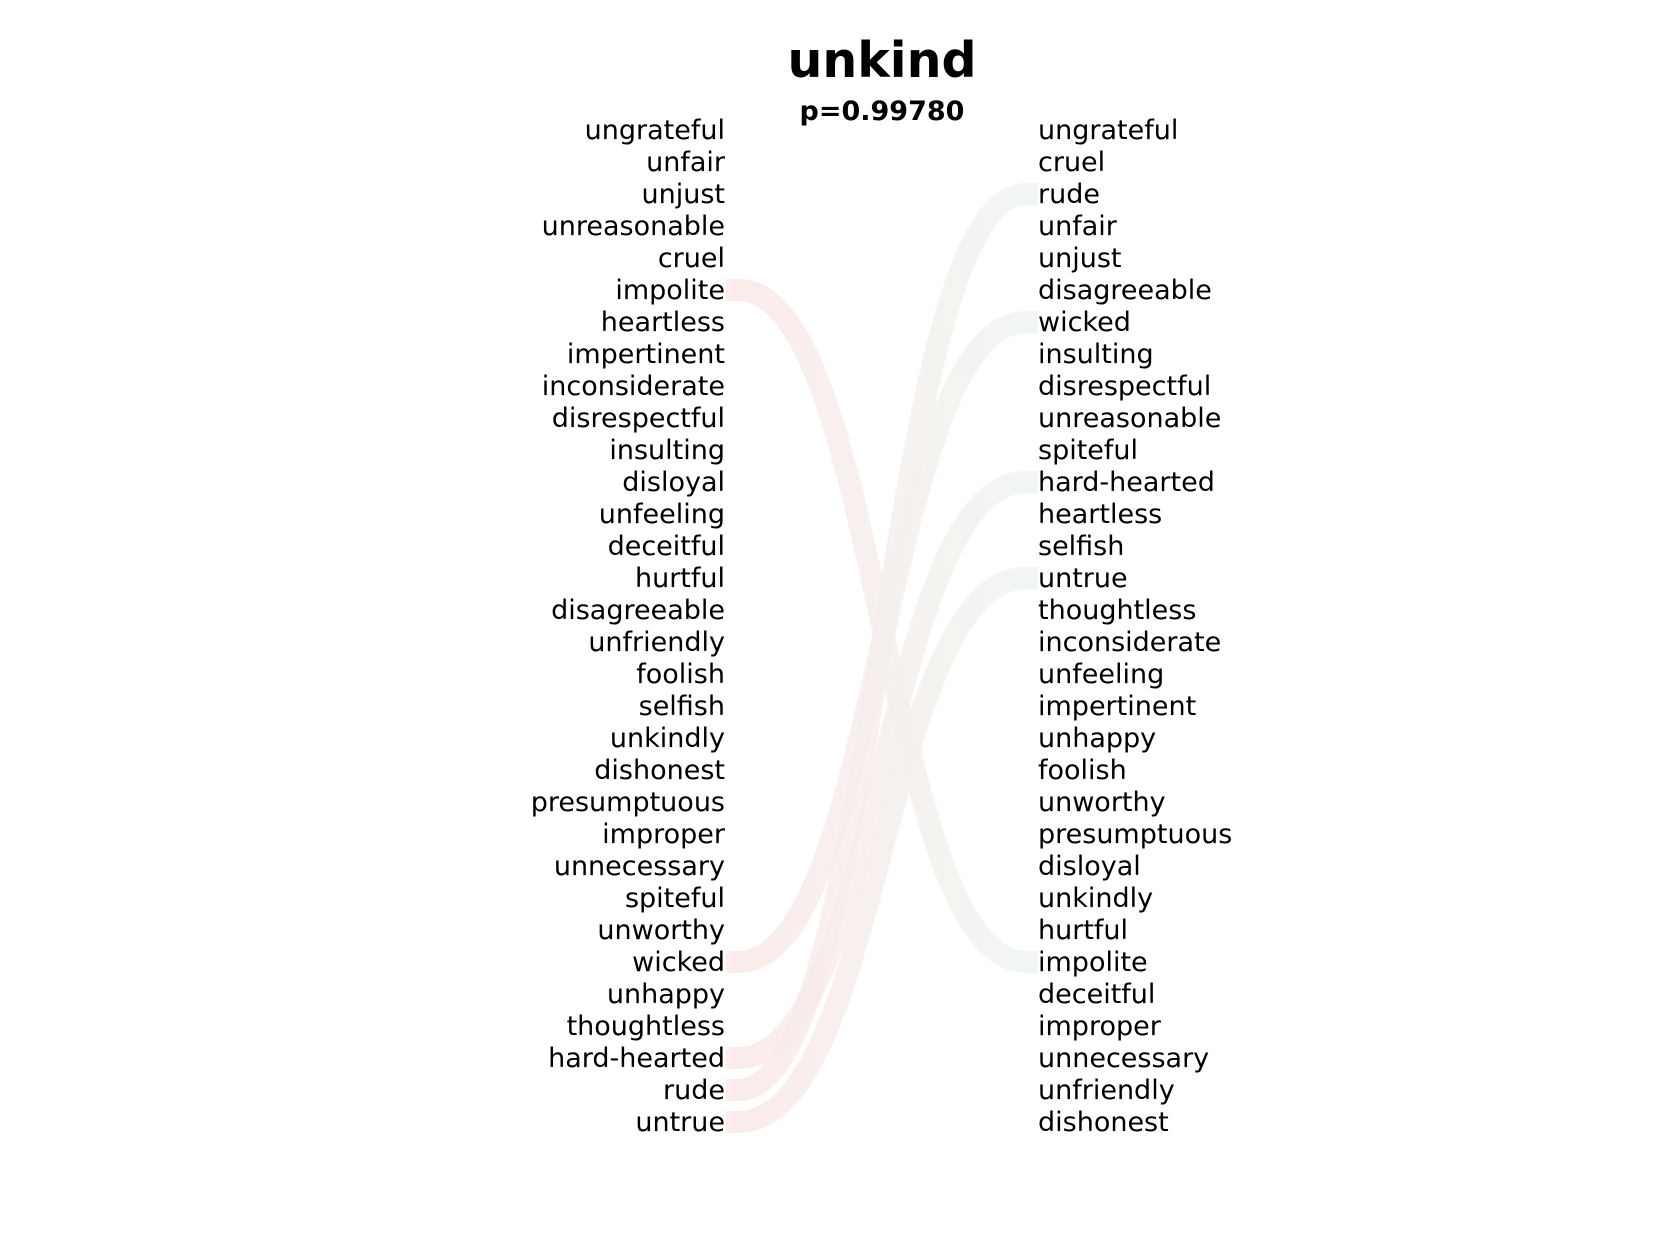 The width and height of the screenshot is (1680, 1260). I want to click on right-word-label: impertinent, so click(1117, 706).